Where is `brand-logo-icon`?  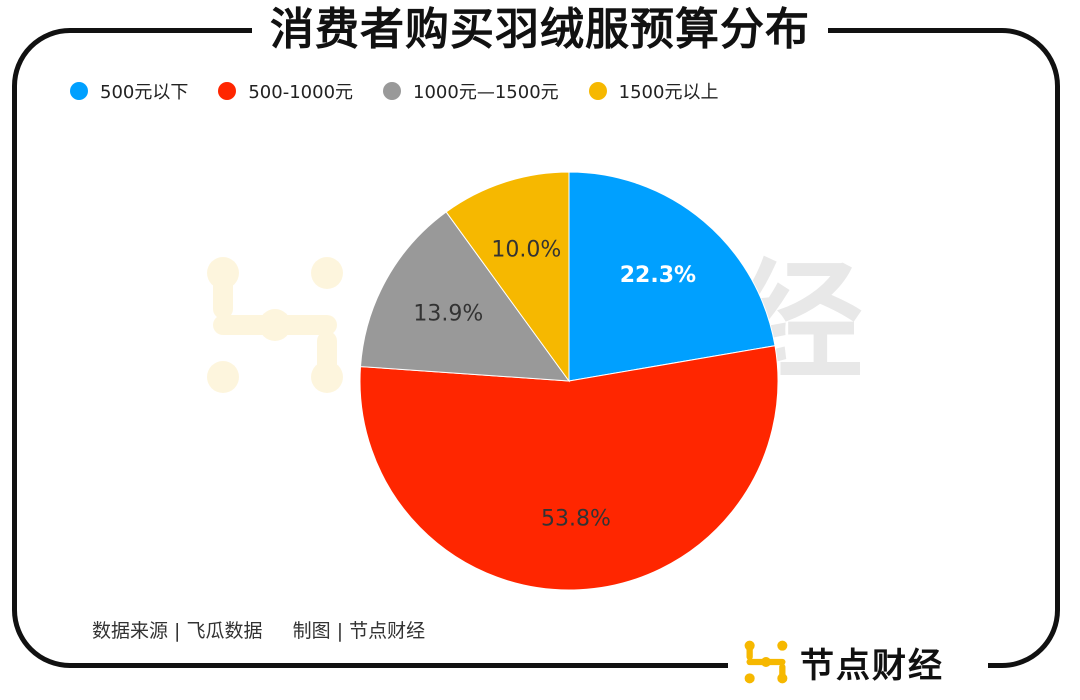
brand-logo-icon is located at coordinates (766, 662).